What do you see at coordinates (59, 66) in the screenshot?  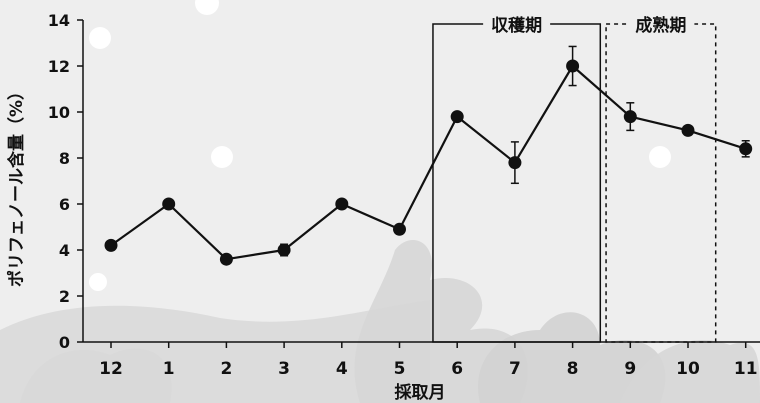 I see `y-tick-label: 12` at bounding box center [59, 66].